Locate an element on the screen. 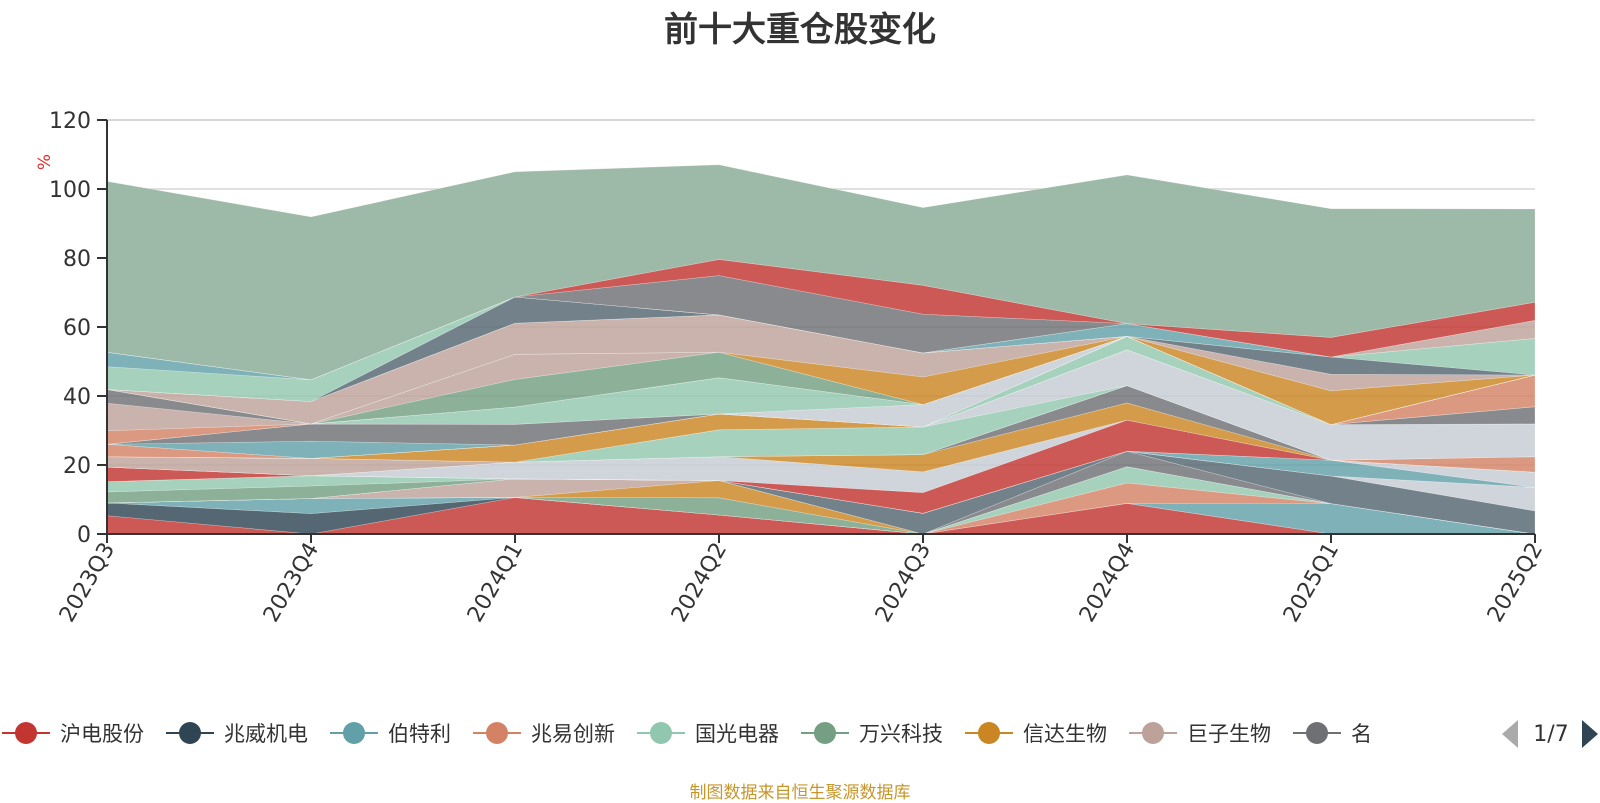  legend-label: 万兴科技 is located at coordinates (901, 734).